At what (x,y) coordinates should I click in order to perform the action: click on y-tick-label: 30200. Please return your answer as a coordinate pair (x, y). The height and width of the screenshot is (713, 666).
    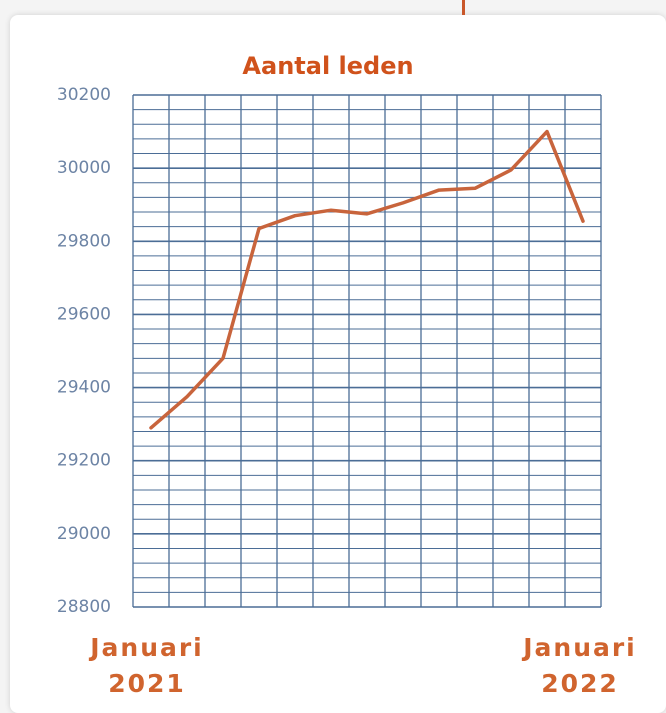
    Looking at the image, I should click on (84, 95).